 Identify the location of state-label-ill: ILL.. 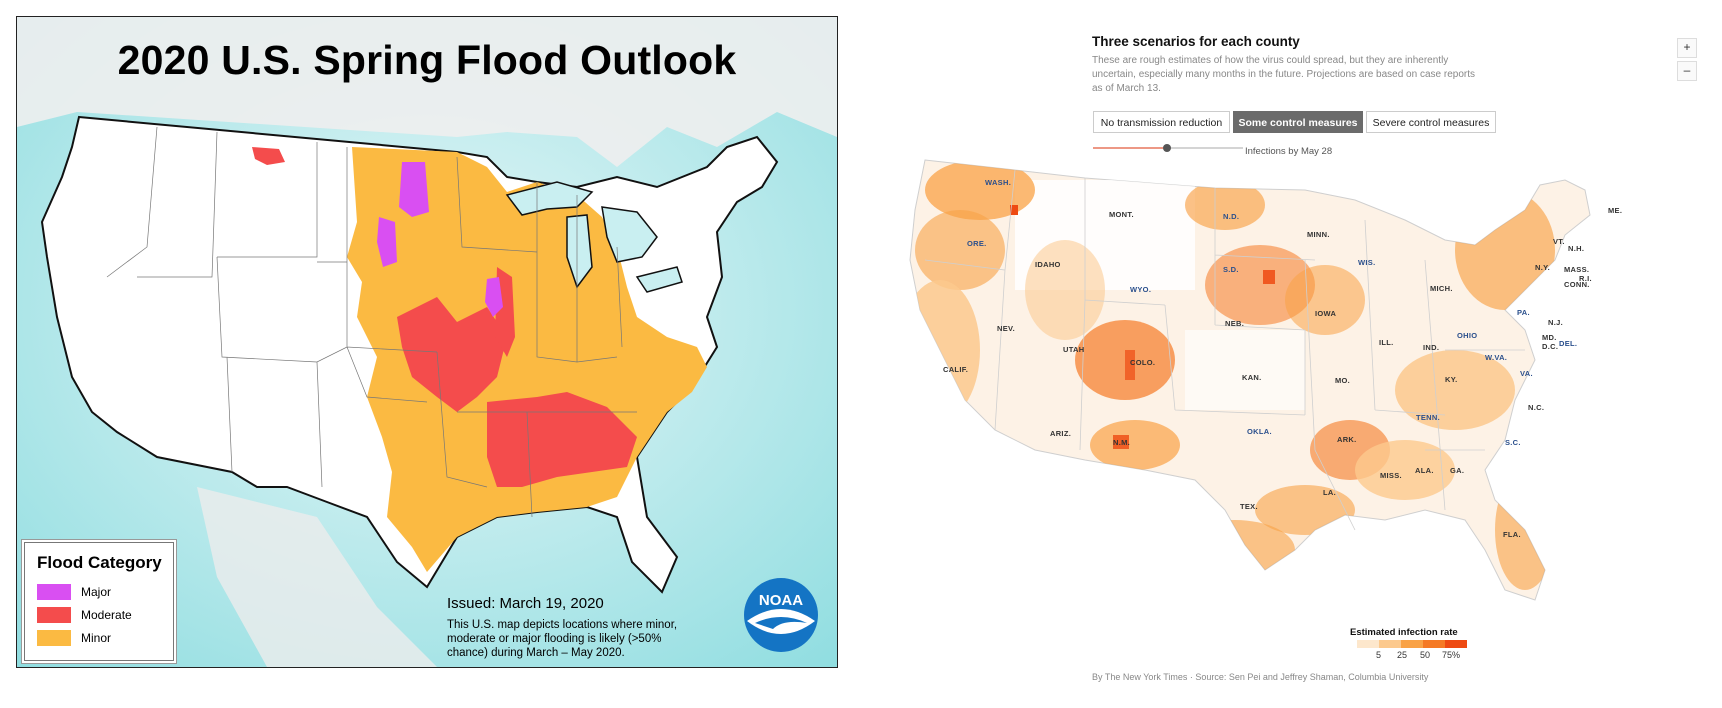
(1386, 342).